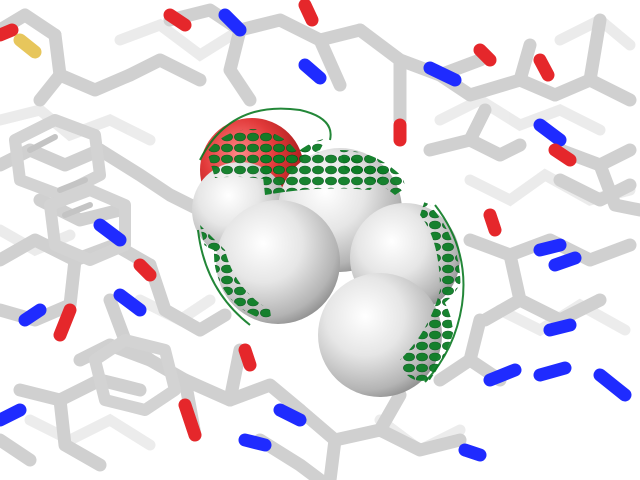 The width and height of the screenshot is (640, 480). I want to click on aromatic-inner-bonds, so click(60, 176).